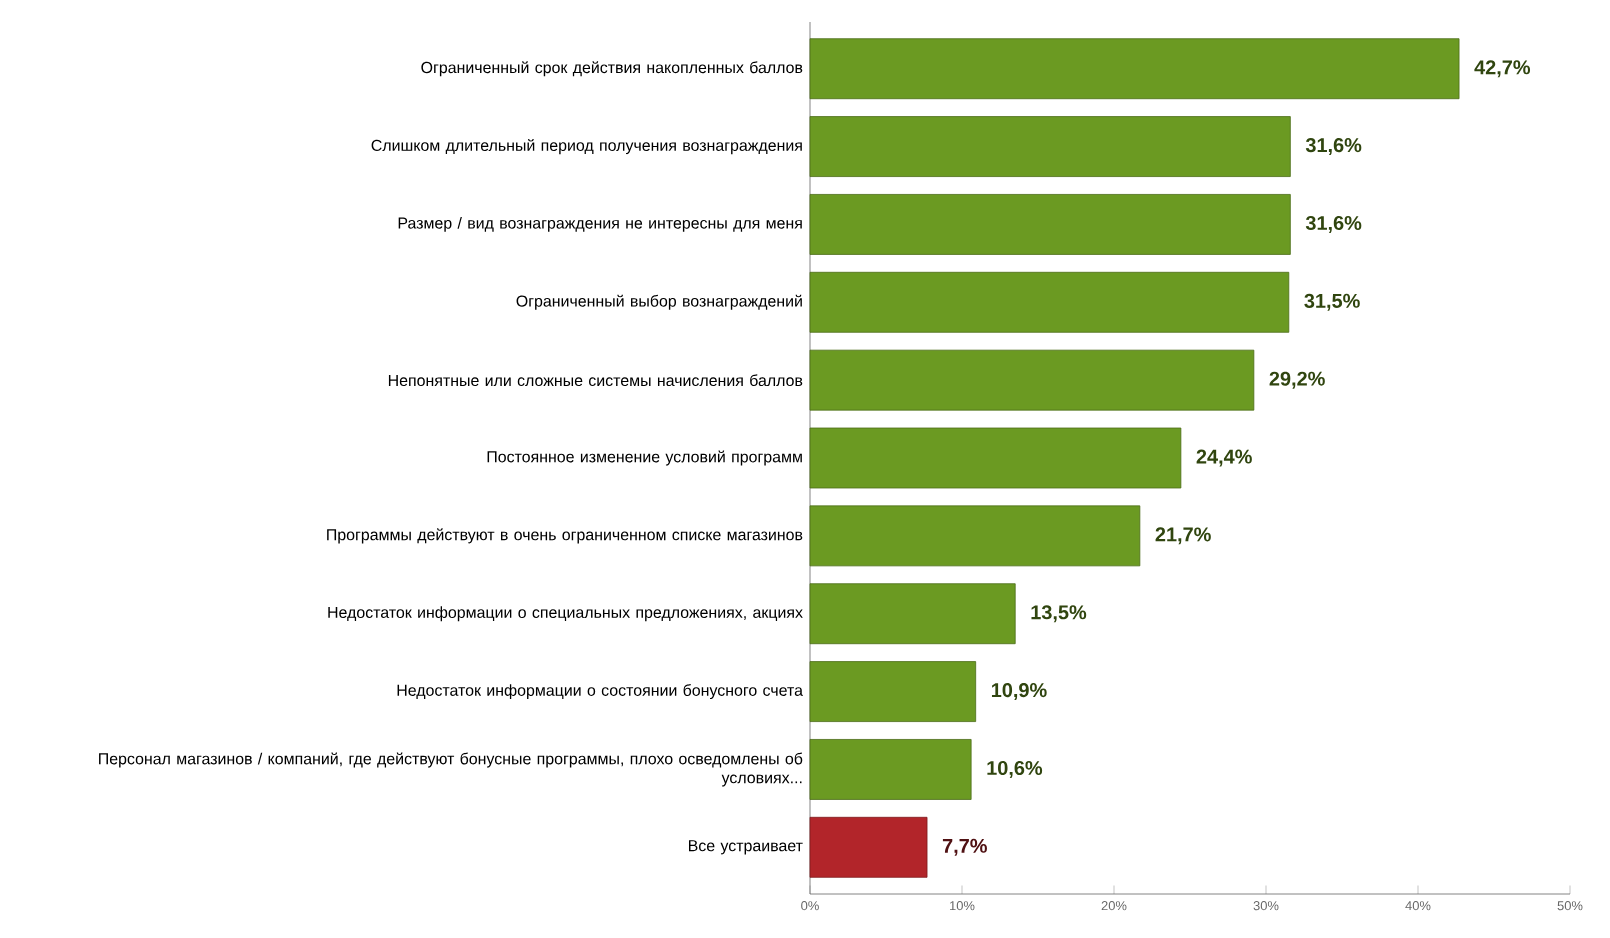 Image resolution: width=1610 pixels, height=938 pixels. Describe the element at coordinates (1183, 536) in the screenshot. I see `data-label: 21,7%` at that location.